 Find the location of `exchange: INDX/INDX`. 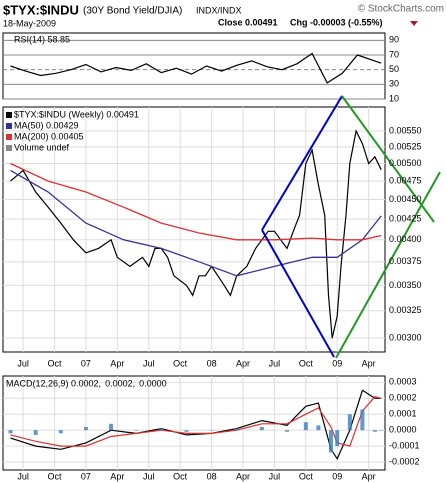

exchange: INDX/INDX is located at coordinates (219, 10).